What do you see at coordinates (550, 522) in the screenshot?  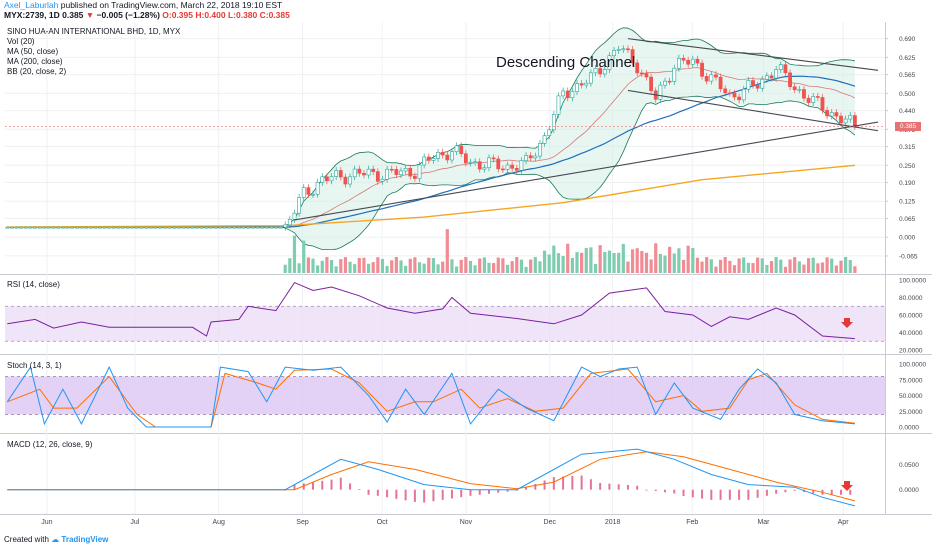 I see `x-tick-label: Dec` at bounding box center [550, 522].